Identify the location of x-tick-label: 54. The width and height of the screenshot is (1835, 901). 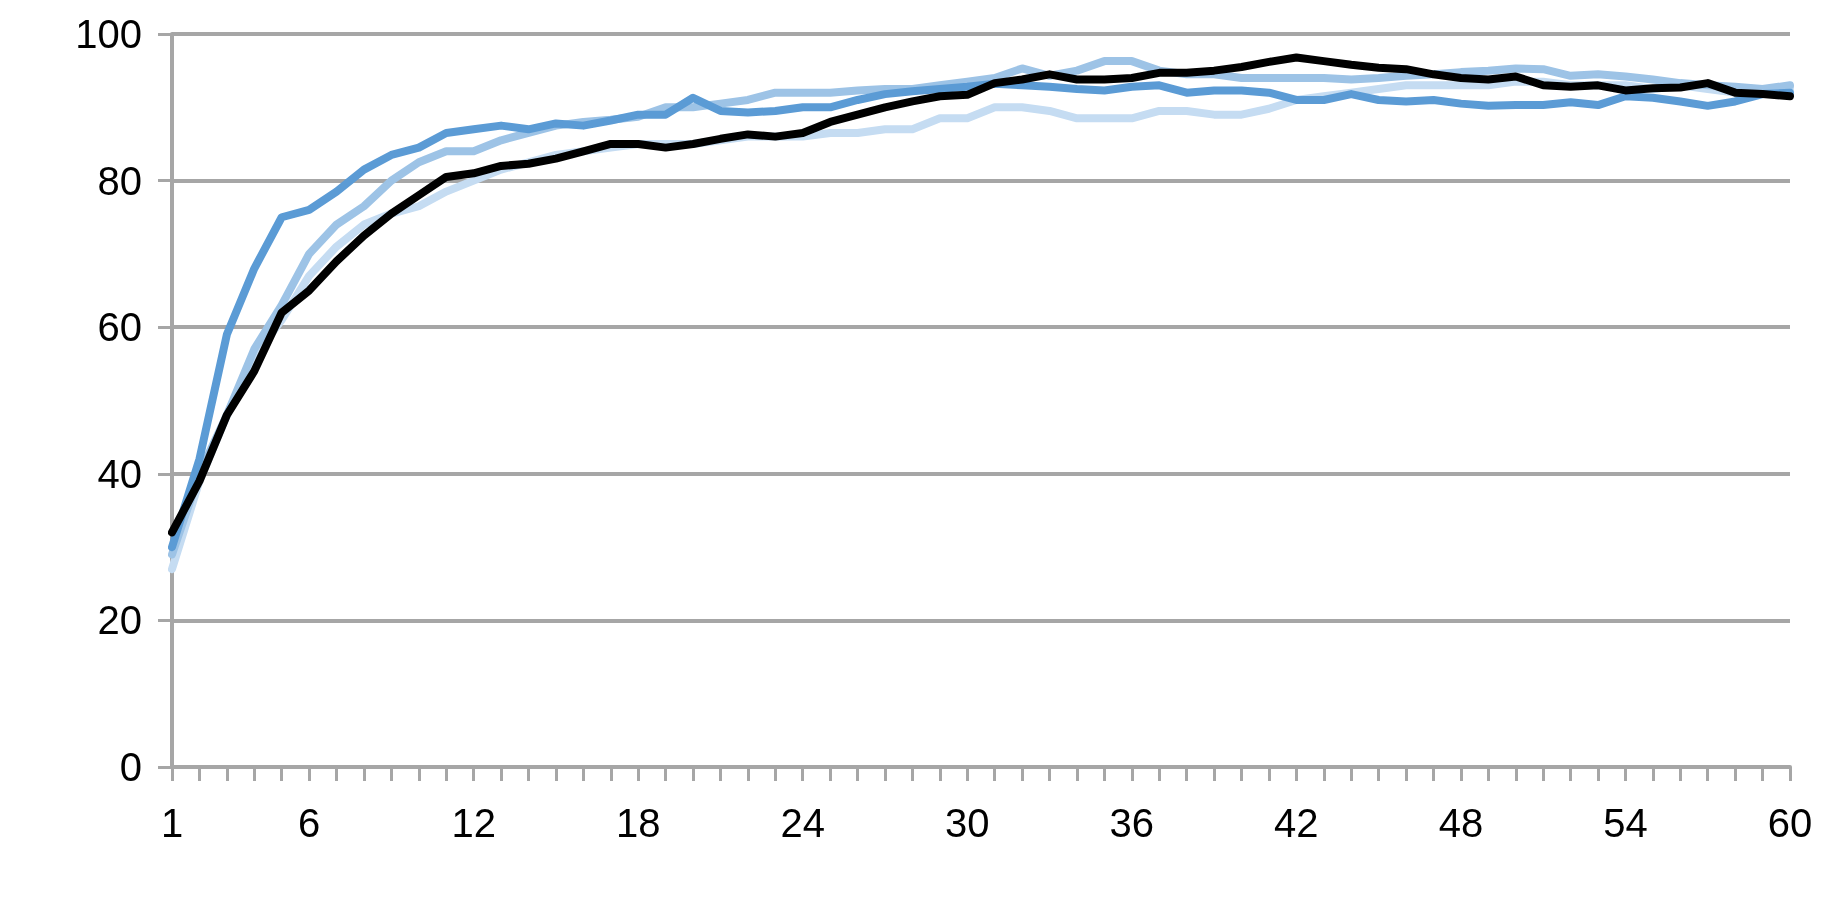
(1625, 823).